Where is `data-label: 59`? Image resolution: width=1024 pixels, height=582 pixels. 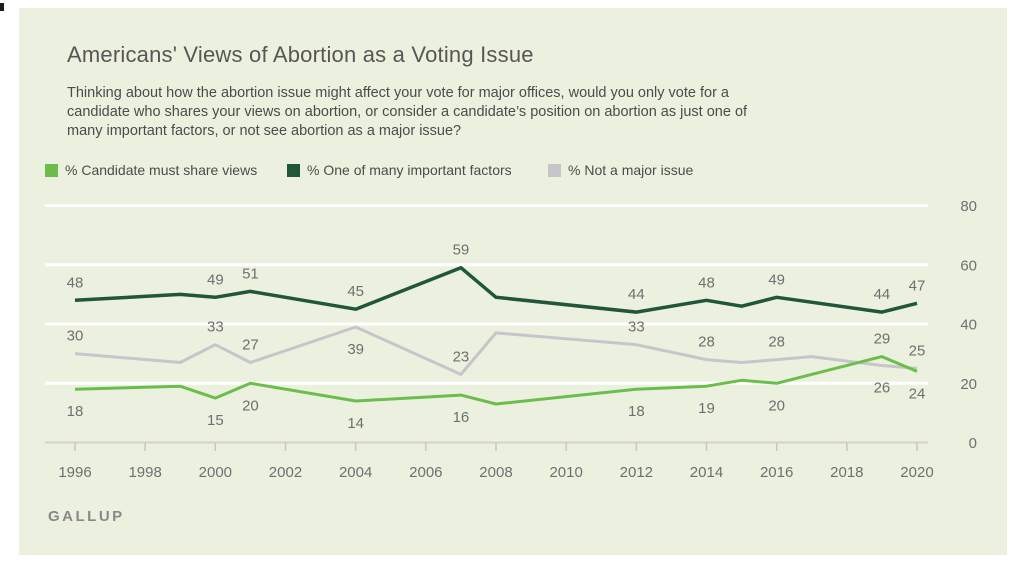
data-label: 59 is located at coordinates (461, 250).